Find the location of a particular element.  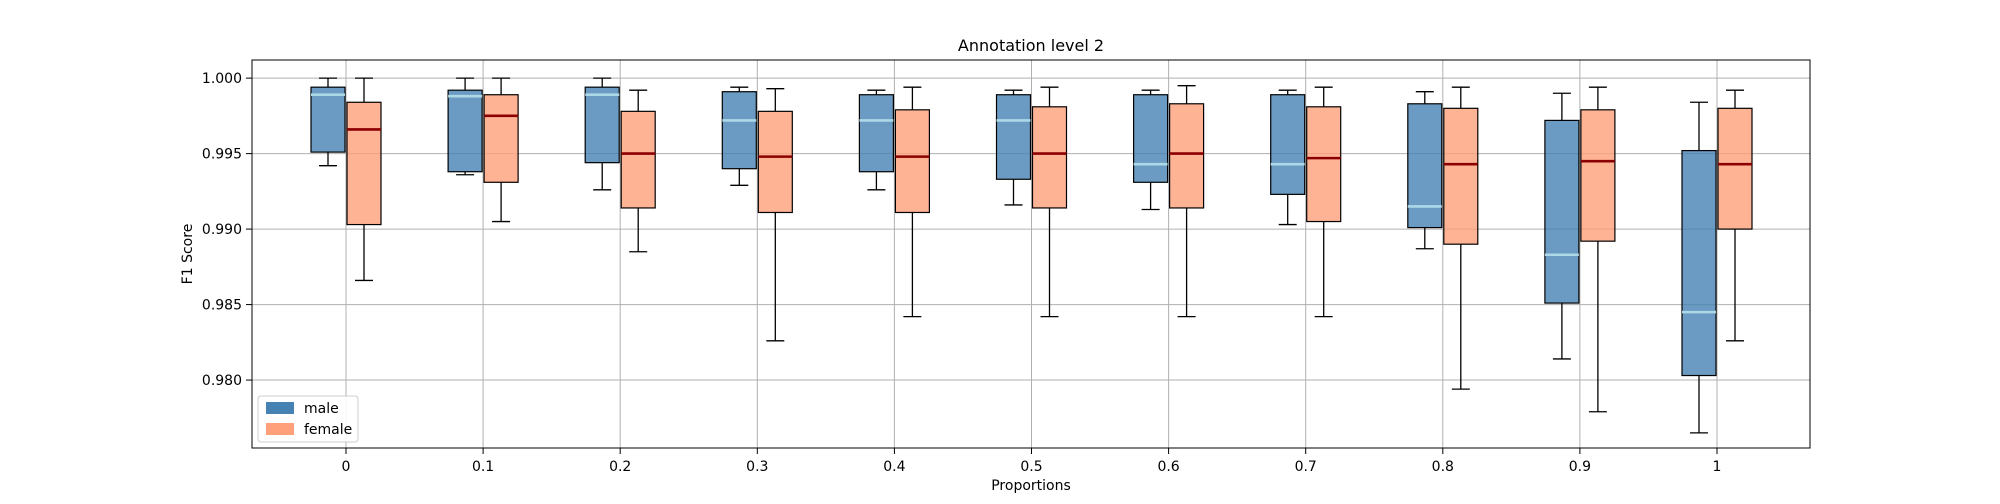

box-female-0.7 is located at coordinates (1324, 202).